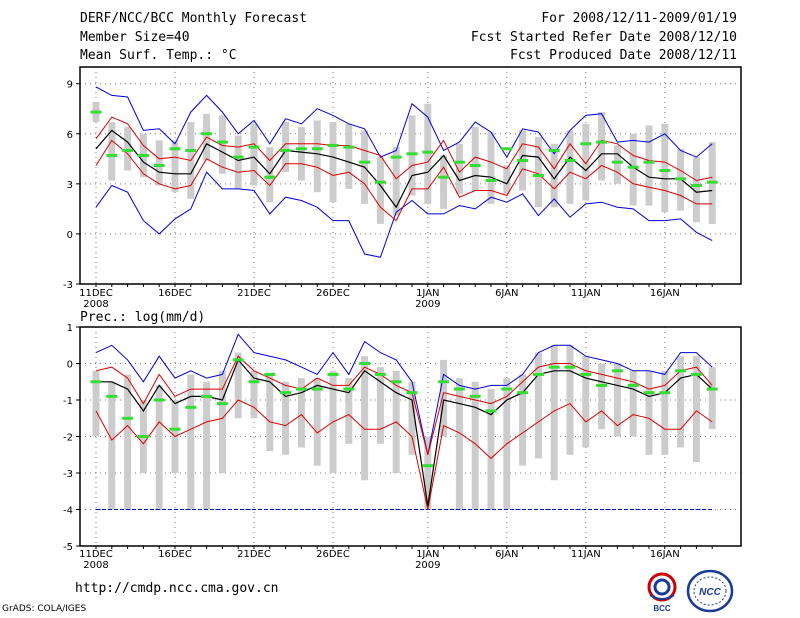  What do you see at coordinates (254, 293) in the screenshot?
I see `panel1-xtick-label: 21DEC` at bounding box center [254, 293].